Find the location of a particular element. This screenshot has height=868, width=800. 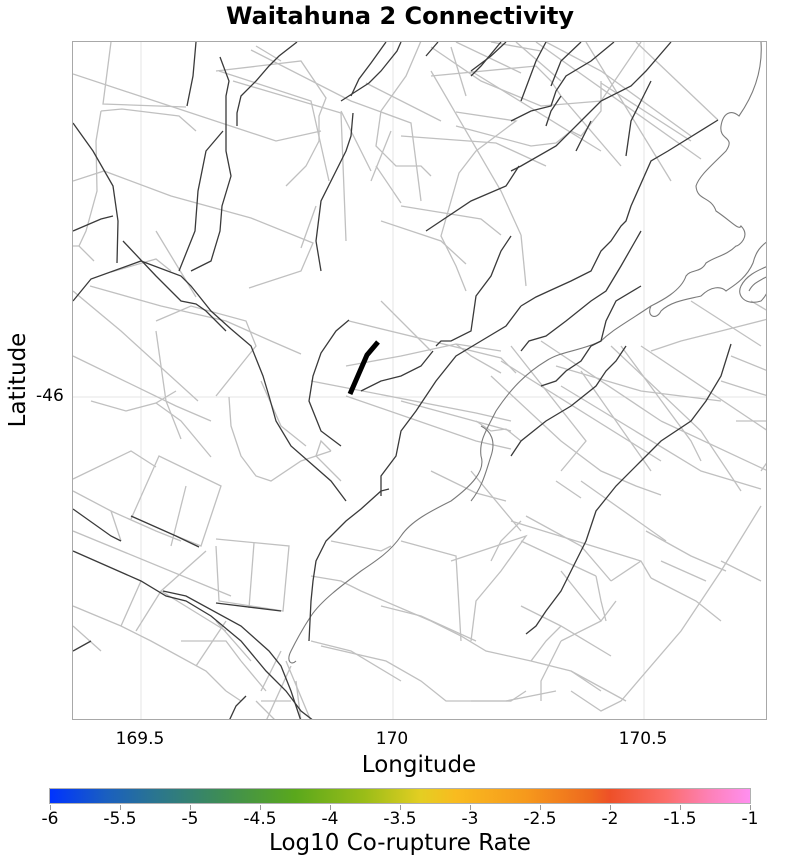

colorbar-tick-label: -4 is located at coordinates (330, 819).